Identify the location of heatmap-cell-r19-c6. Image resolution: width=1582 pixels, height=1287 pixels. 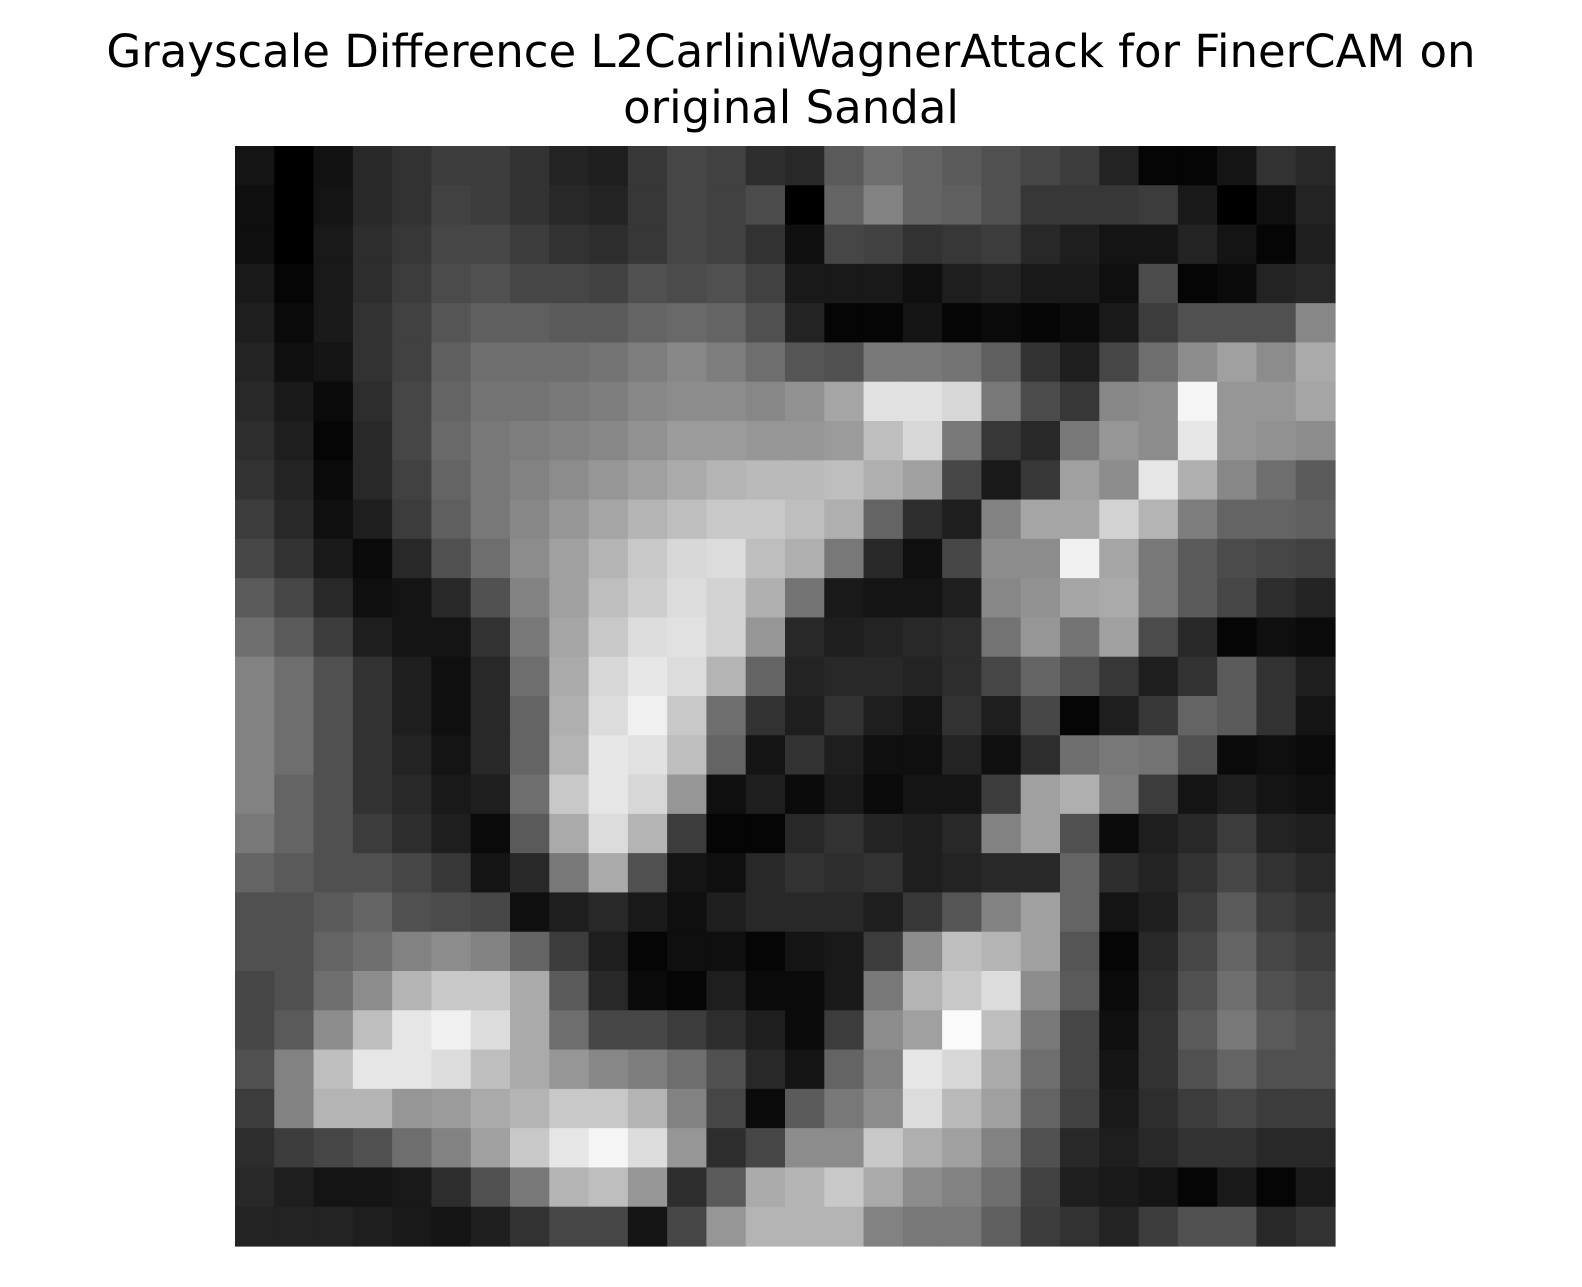
(490, 912).